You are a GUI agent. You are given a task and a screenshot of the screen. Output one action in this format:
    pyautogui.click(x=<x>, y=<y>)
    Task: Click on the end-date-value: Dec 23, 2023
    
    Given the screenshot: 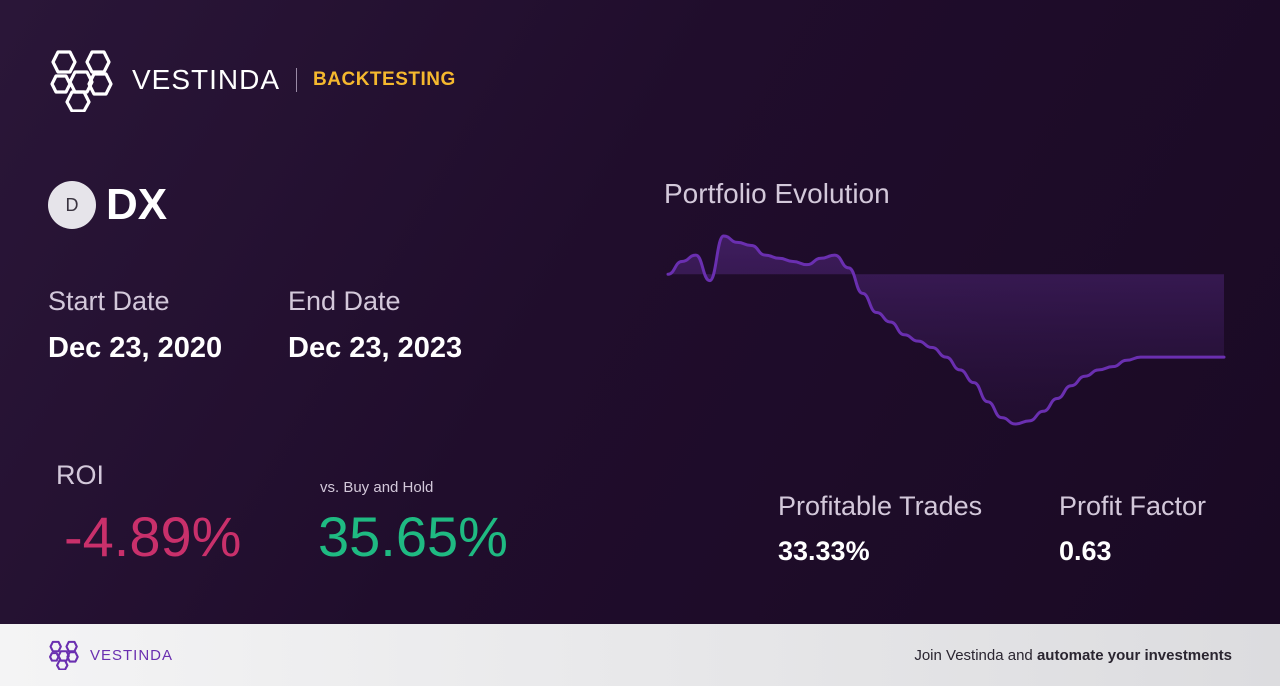 What is the action you would take?
    pyautogui.click(x=375, y=348)
    